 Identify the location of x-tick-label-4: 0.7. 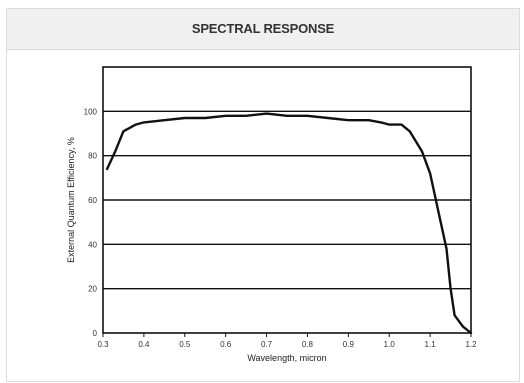
(267, 344).